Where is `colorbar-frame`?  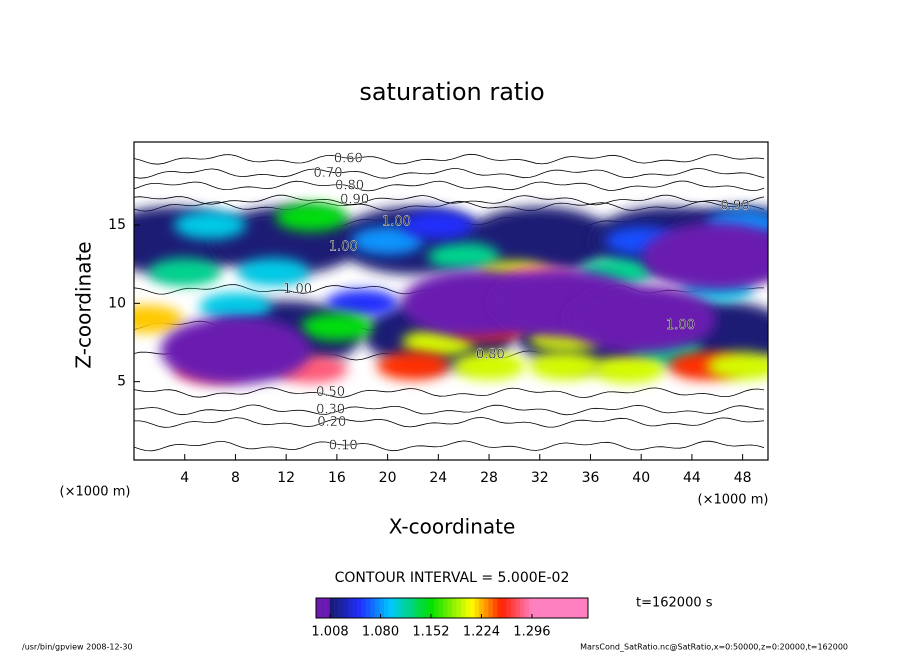
colorbar-frame is located at coordinates (452, 608).